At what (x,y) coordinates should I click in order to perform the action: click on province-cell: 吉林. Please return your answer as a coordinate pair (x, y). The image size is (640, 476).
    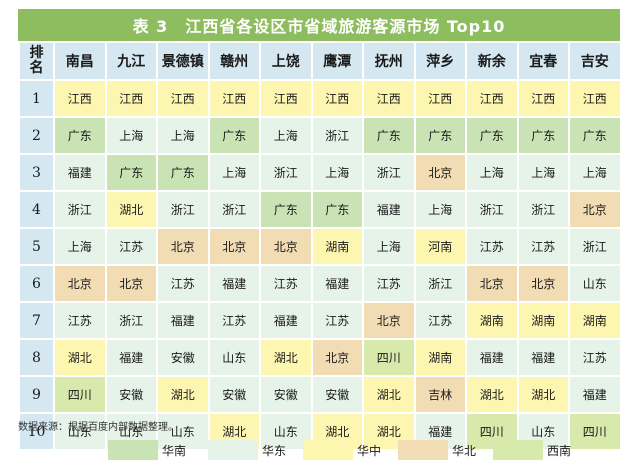
    Looking at the image, I should click on (440, 394).